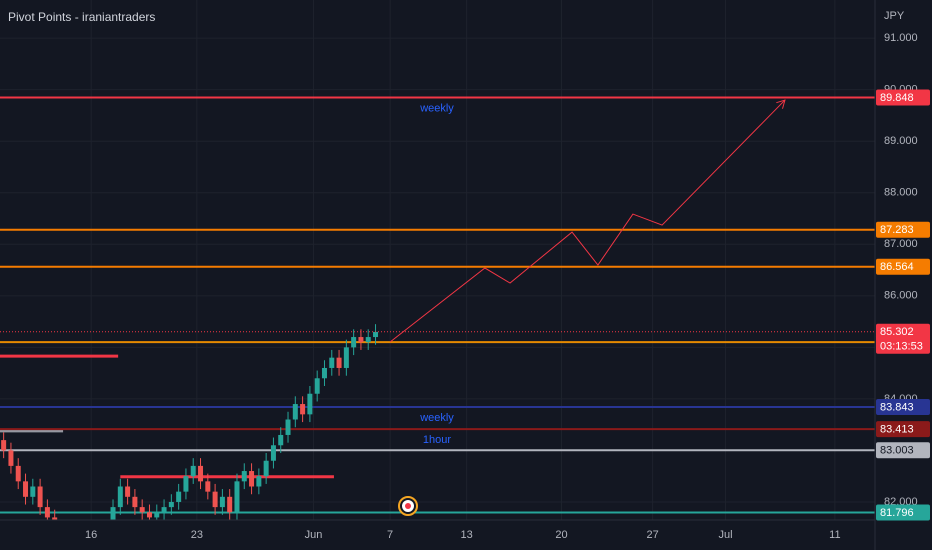  I want to click on x-tick-label: 7, so click(390, 535).